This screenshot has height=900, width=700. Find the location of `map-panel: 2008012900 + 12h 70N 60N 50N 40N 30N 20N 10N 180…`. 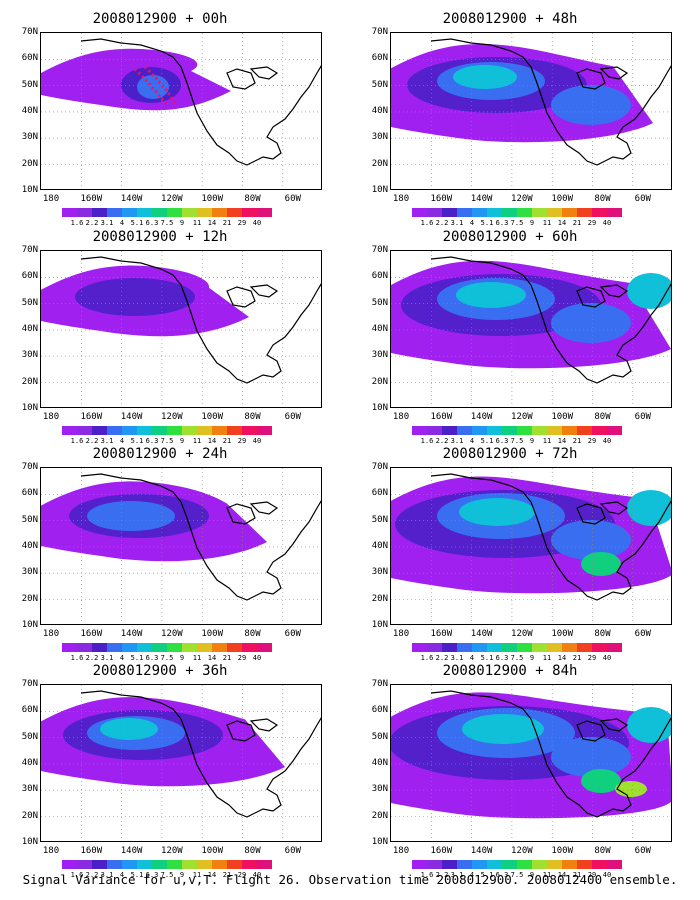

map-panel: 2008012900 + 12h 70N 60N 50N 40N 30N 20N 10N 180… is located at coordinates (166, 335).